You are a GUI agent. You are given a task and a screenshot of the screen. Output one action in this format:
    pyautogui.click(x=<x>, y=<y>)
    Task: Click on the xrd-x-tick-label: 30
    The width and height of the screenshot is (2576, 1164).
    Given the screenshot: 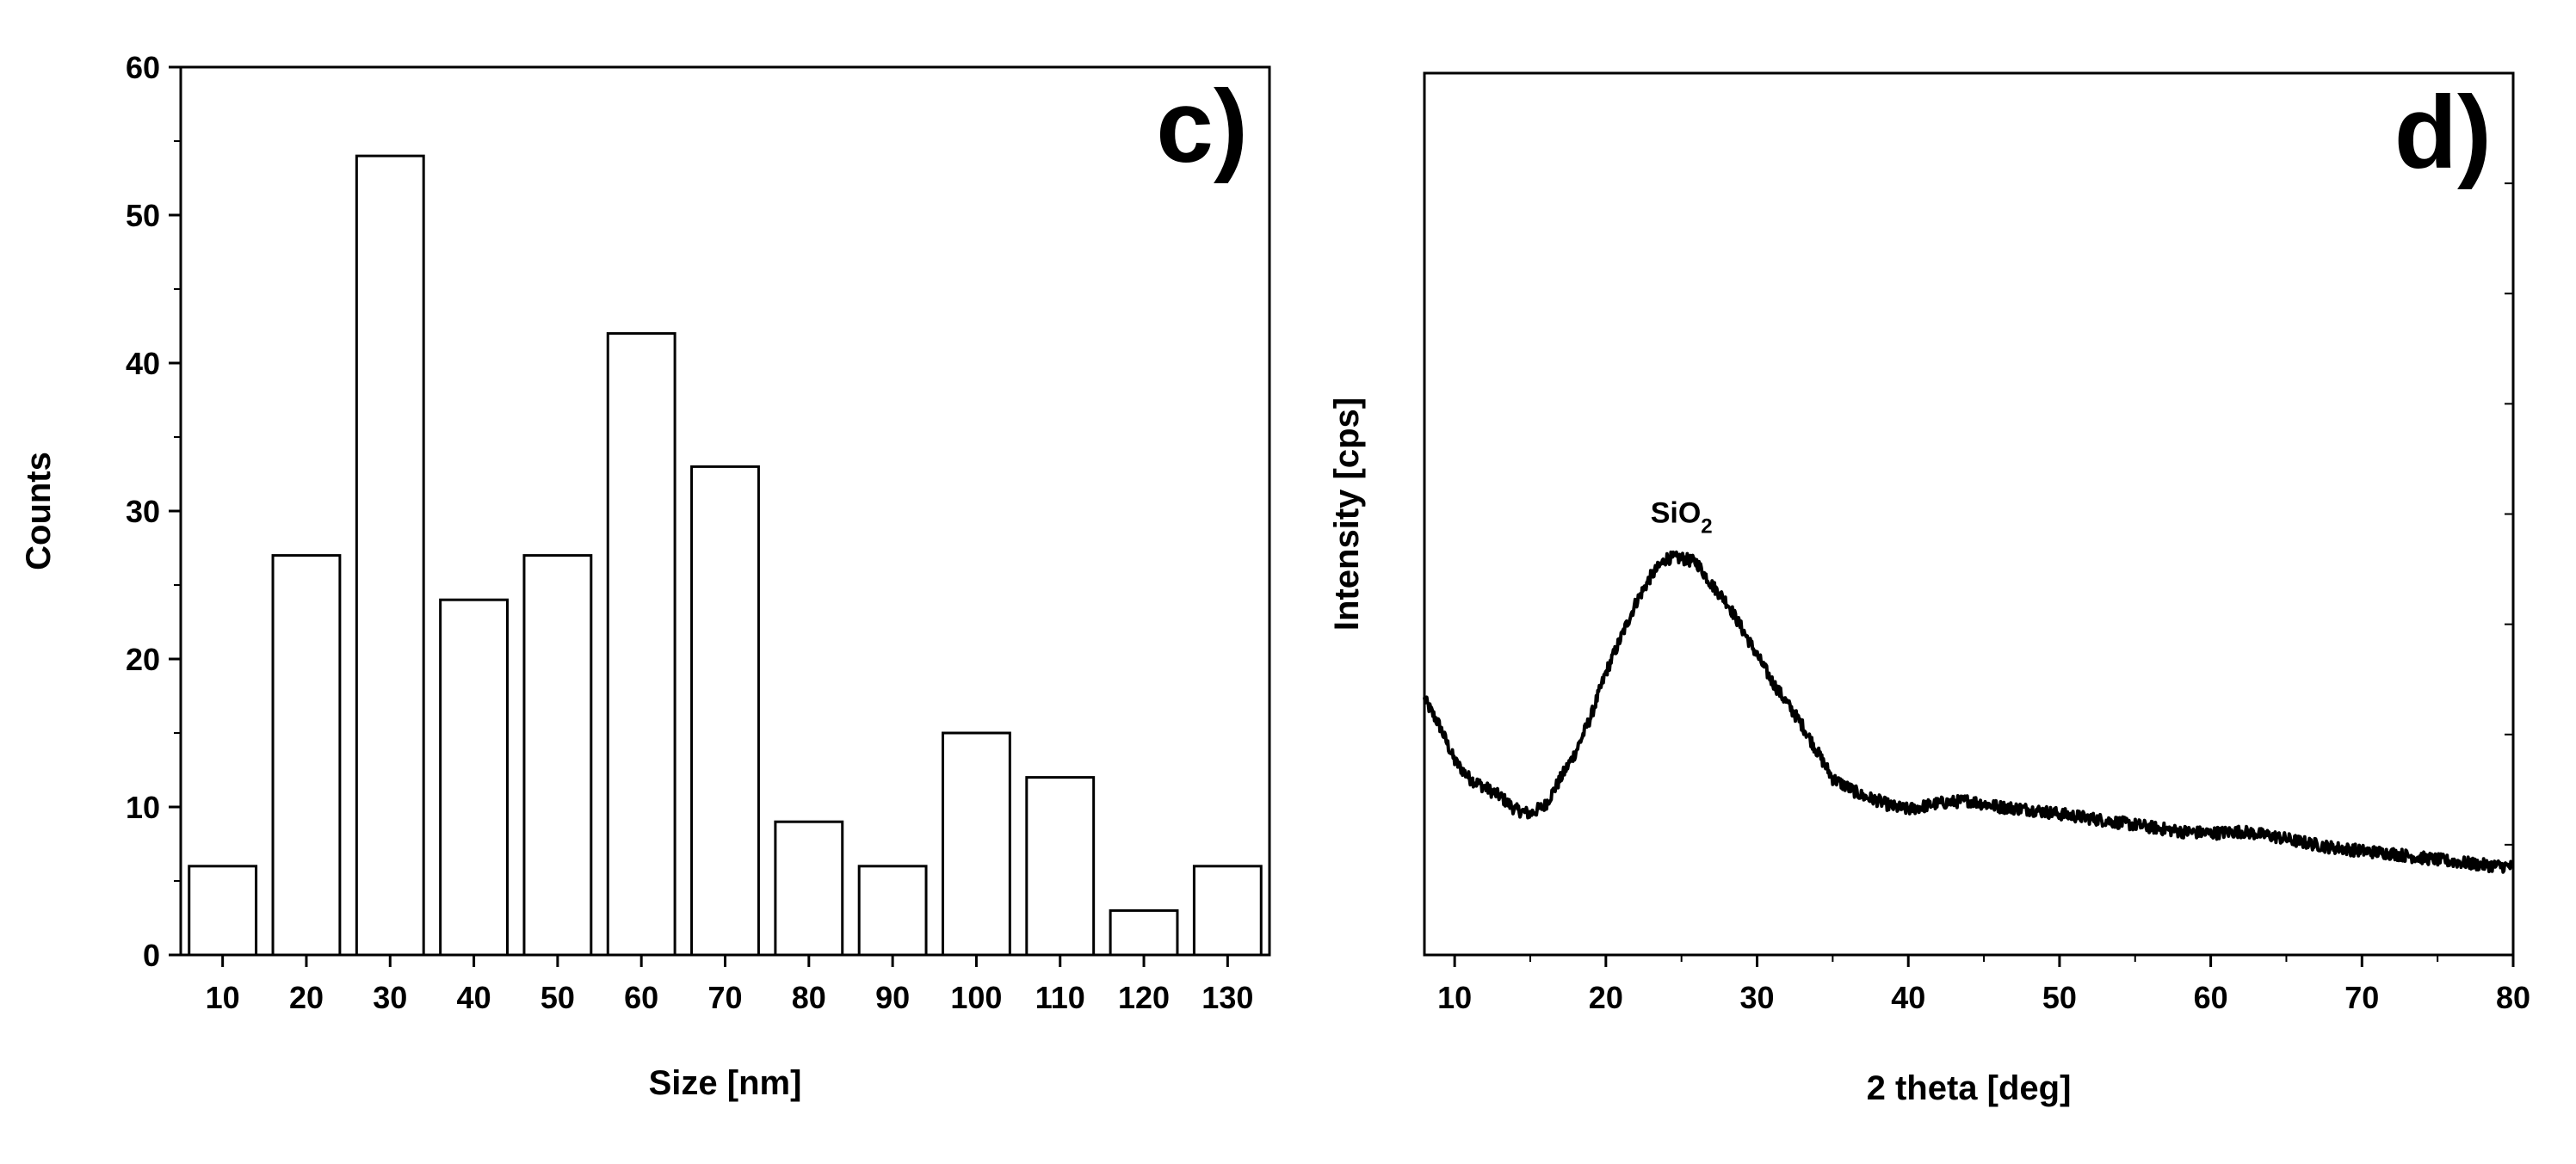 What is the action you would take?
    pyautogui.click(x=1757, y=997)
    